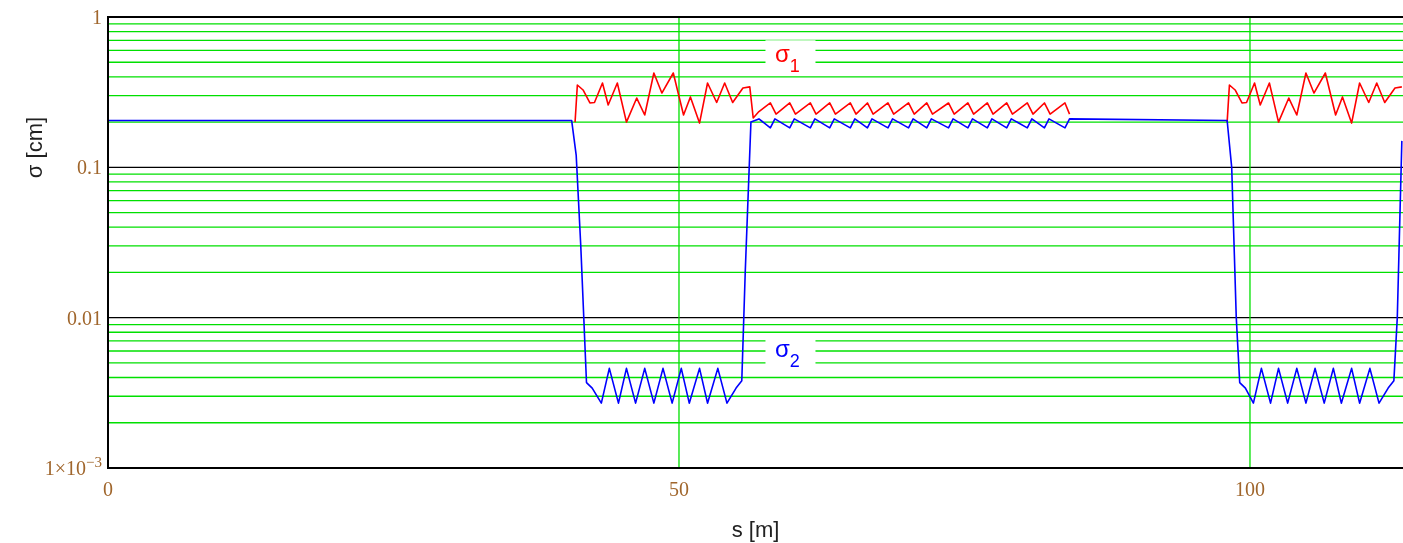  What do you see at coordinates (108, 489) in the screenshot?
I see `x-tick-label: 0` at bounding box center [108, 489].